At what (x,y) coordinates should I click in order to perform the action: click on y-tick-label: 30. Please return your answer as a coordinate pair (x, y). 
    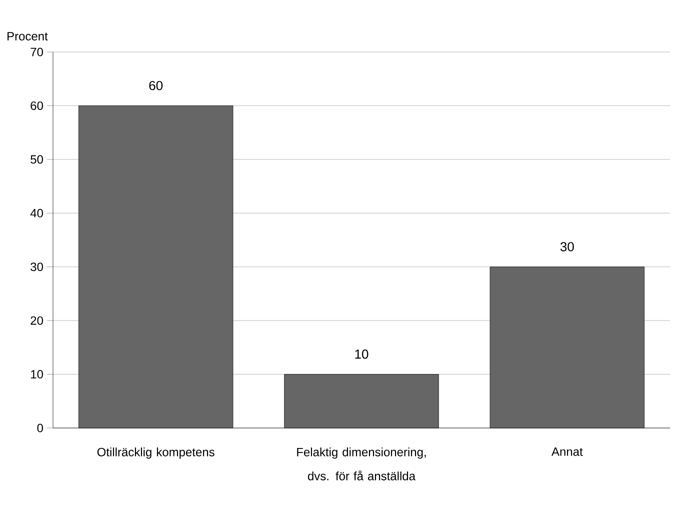
    Looking at the image, I should click on (37, 267).